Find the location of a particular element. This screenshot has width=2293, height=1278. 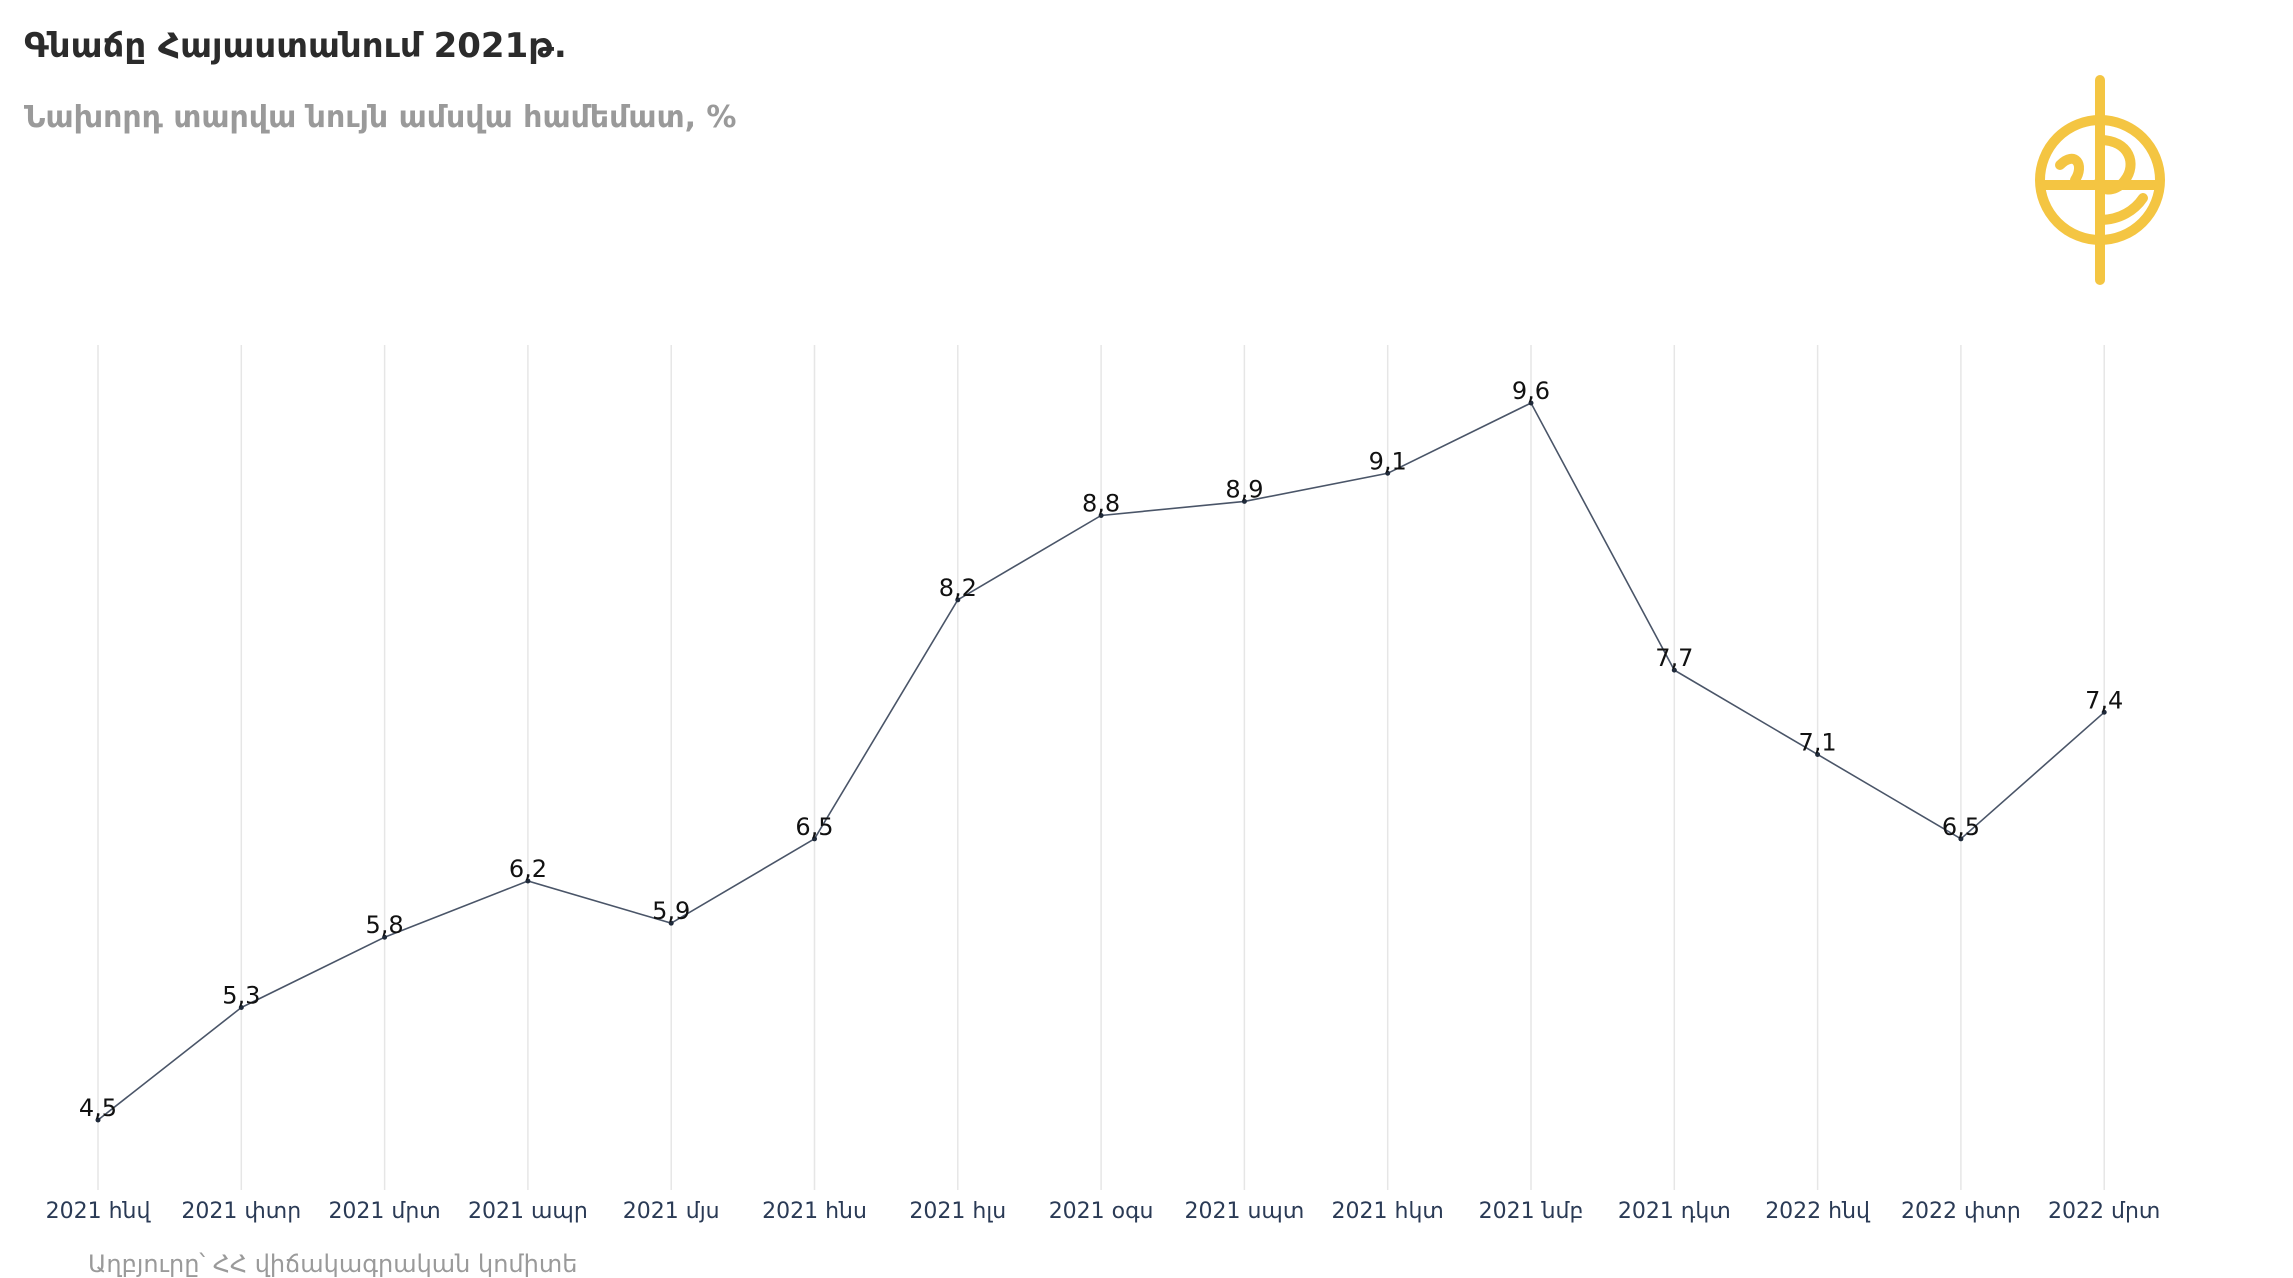

x-tick-label: 2022 փտր is located at coordinates (1961, 1211).